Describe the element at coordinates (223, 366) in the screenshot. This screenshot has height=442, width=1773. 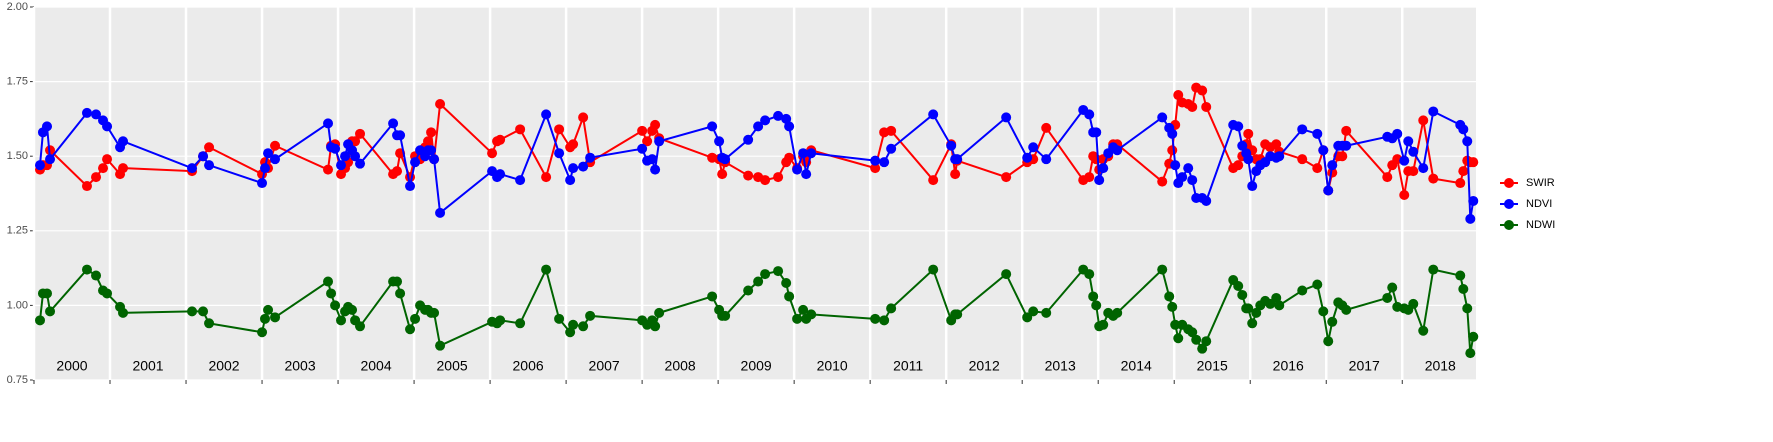
I see `x-tick-label: 2002` at that location.